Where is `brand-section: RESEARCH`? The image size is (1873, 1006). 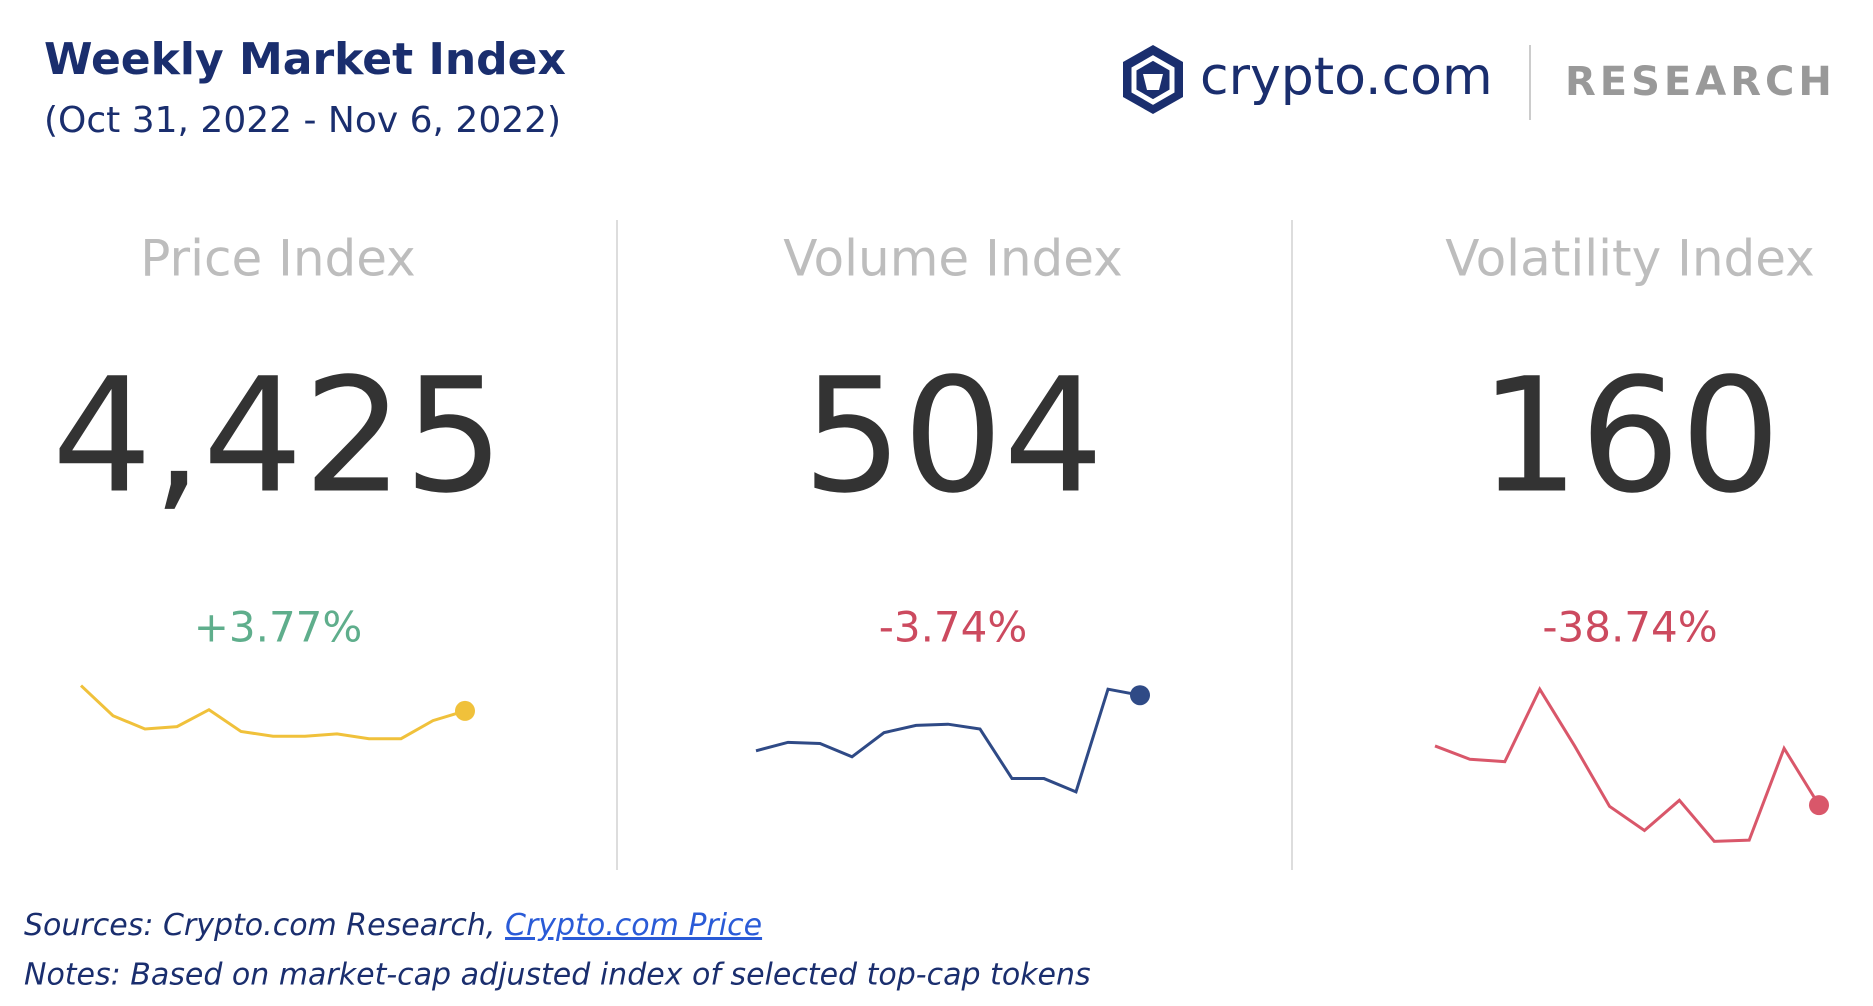
brand-section: RESEARCH is located at coordinates (1700, 82).